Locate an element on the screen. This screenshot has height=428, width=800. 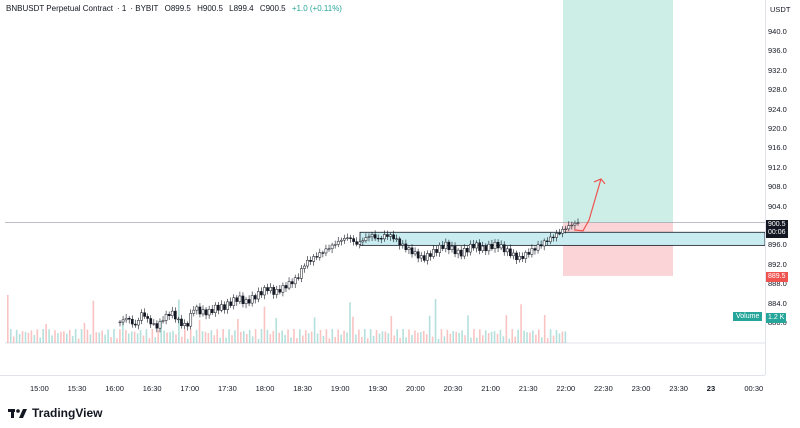
time-tick: 00:30 is located at coordinates (754, 388).